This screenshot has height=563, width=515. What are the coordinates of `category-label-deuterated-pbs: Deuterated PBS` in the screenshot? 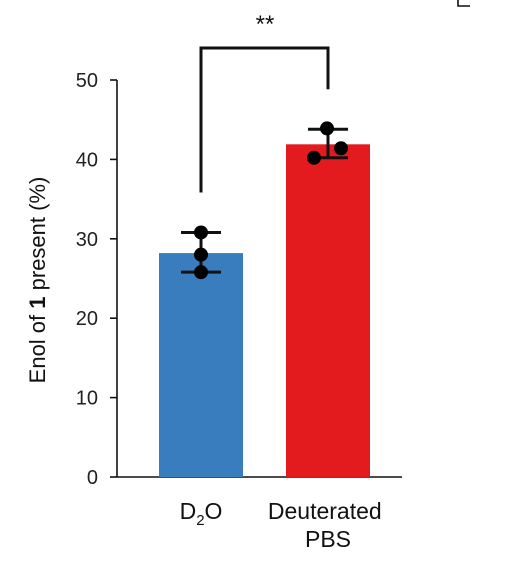 It's located at (328, 525).